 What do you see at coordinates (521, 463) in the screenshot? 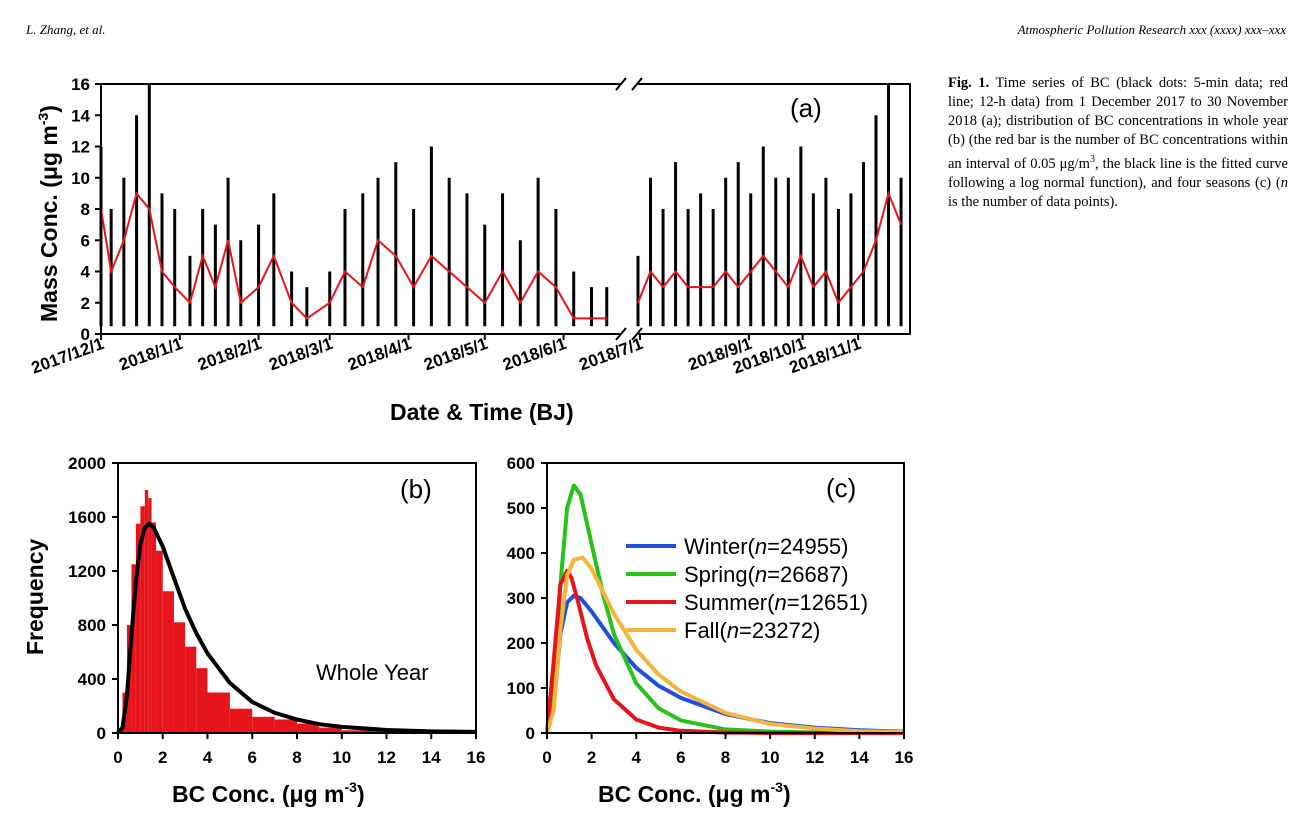
I see `ytick-label: 600` at bounding box center [521, 463].